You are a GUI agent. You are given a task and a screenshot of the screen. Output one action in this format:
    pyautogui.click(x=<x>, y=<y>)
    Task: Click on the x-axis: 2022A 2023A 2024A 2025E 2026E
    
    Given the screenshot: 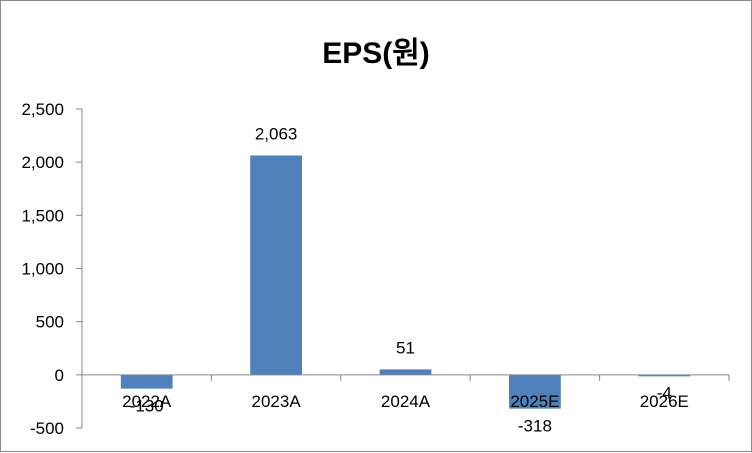 What is the action you would take?
    pyautogui.click(x=405, y=392)
    